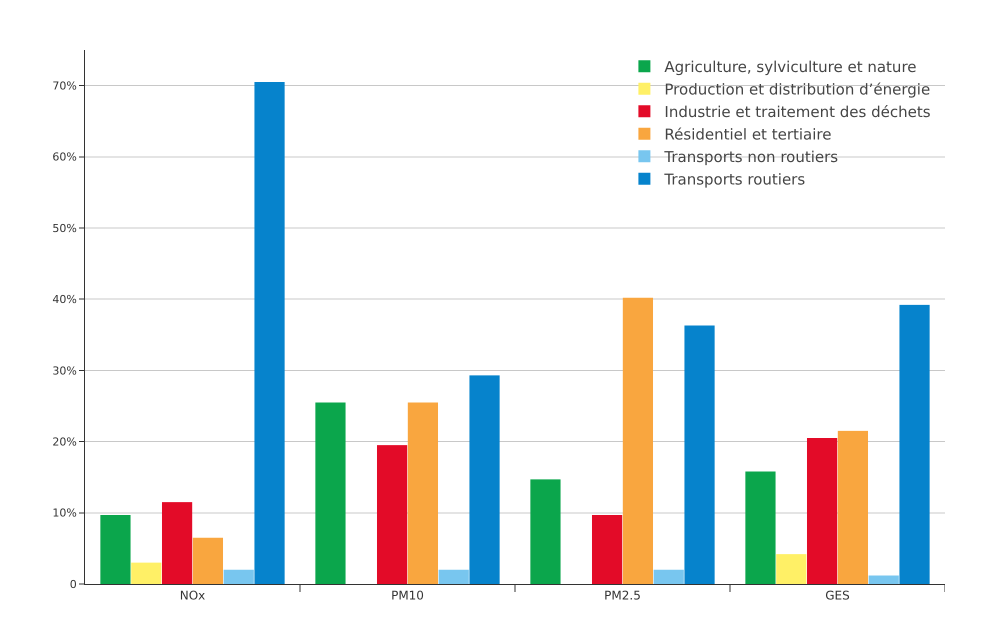  I want to click on x-tick-label: PM2.5, so click(622, 595).